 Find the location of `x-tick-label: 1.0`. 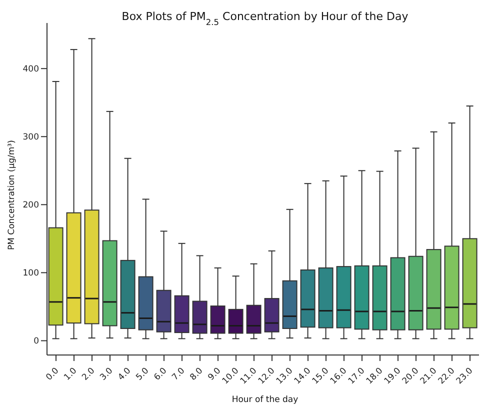

x-tick-label: 1.0 is located at coordinates (71, 374).